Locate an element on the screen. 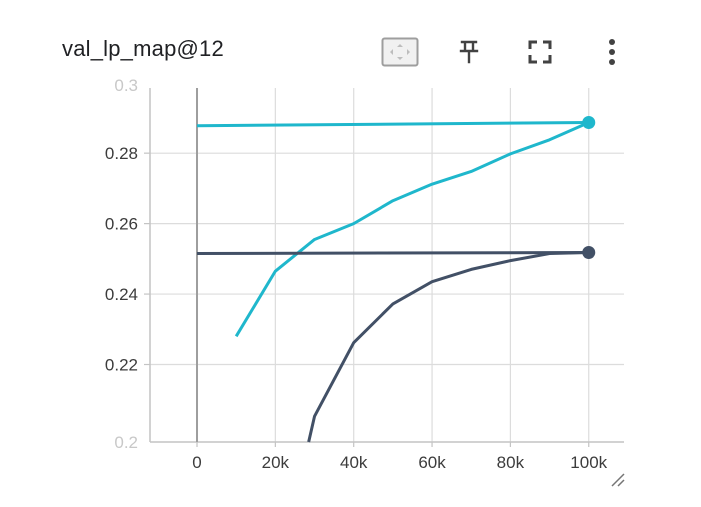 The width and height of the screenshot is (701, 507). y-tick-label-clipped: 0.3 is located at coordinates (126, 85).